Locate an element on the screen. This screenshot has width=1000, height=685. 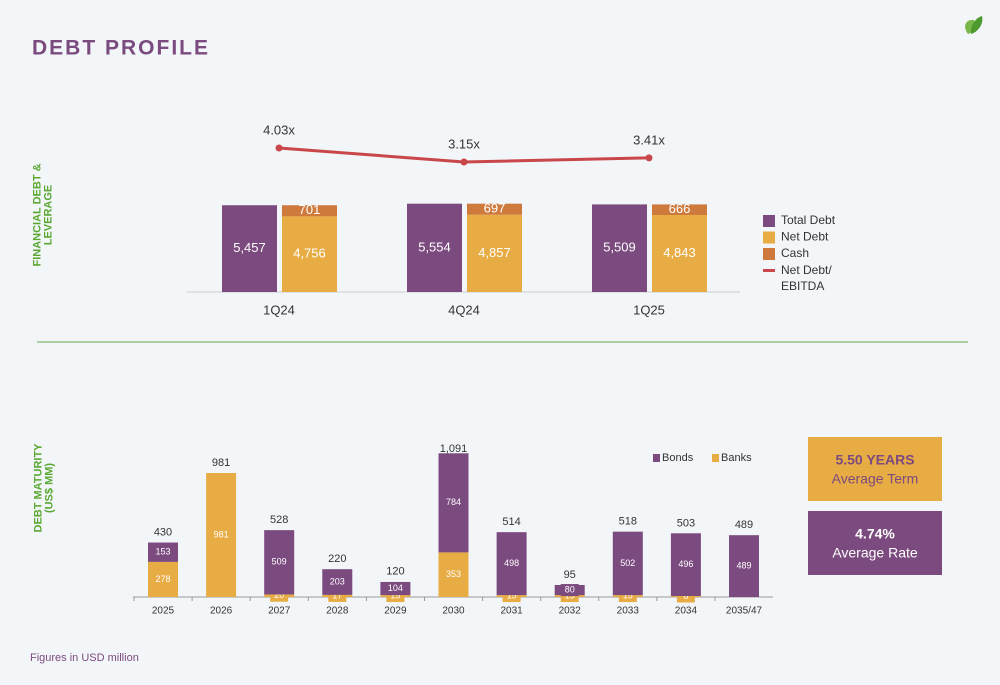
legend-label: Cash is located at coordinates (795, 253).